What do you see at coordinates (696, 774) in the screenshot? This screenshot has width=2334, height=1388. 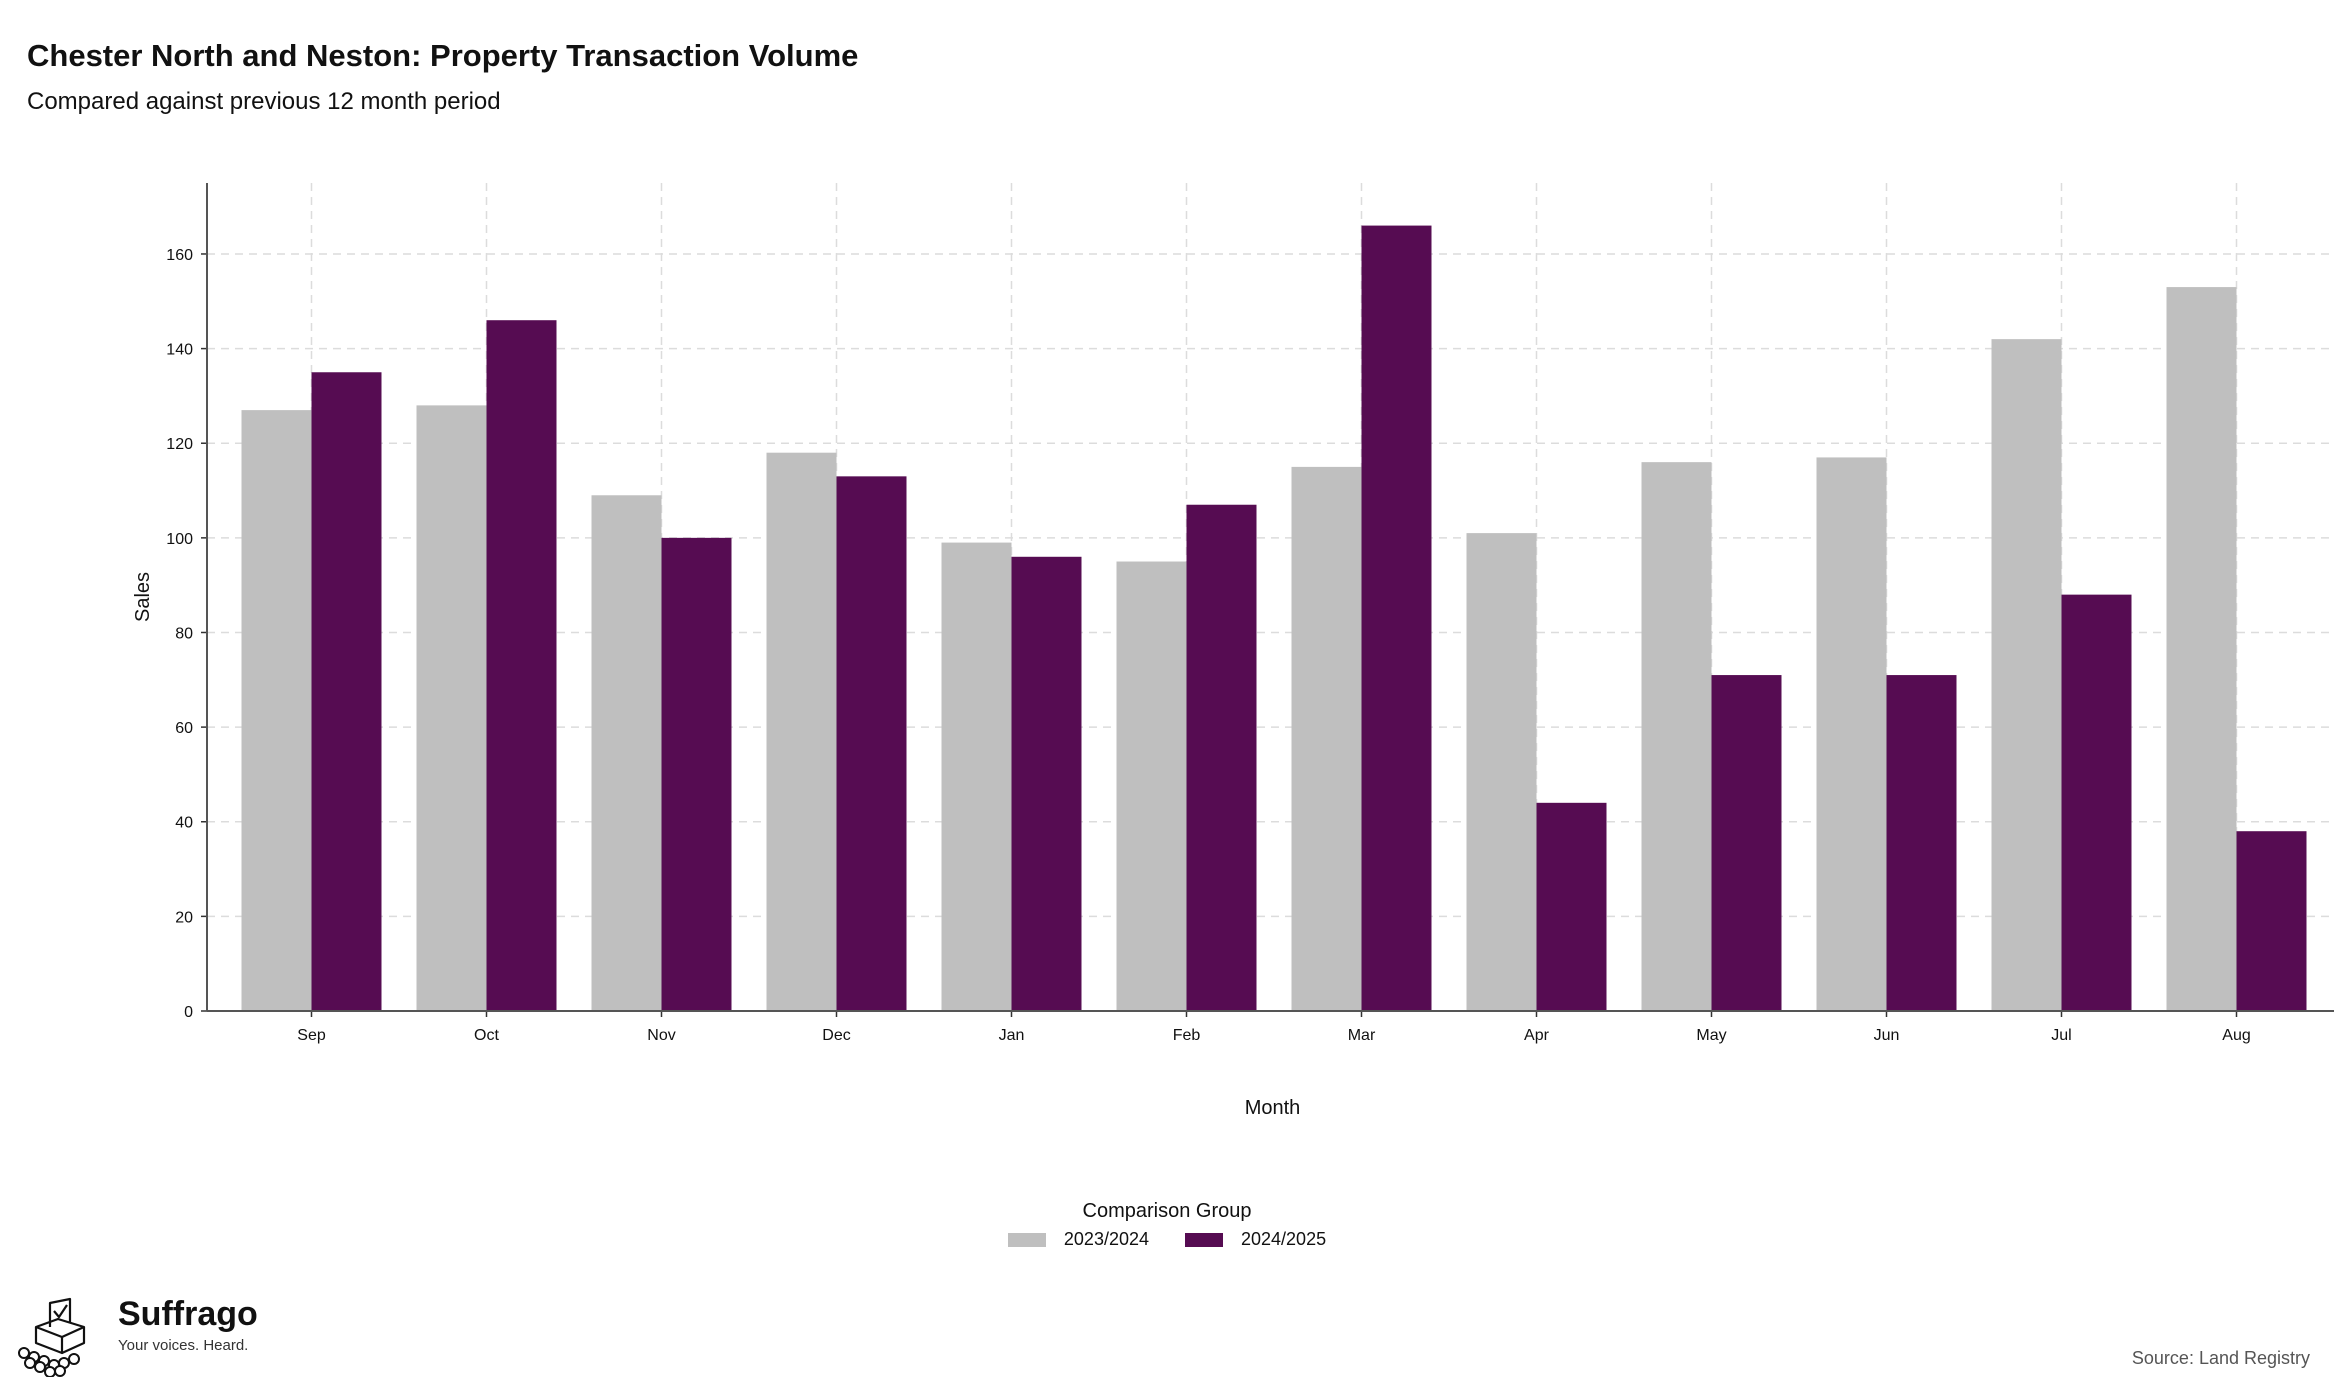 I see `bar-2024-2025-nov` at bounding box center [696, 774].